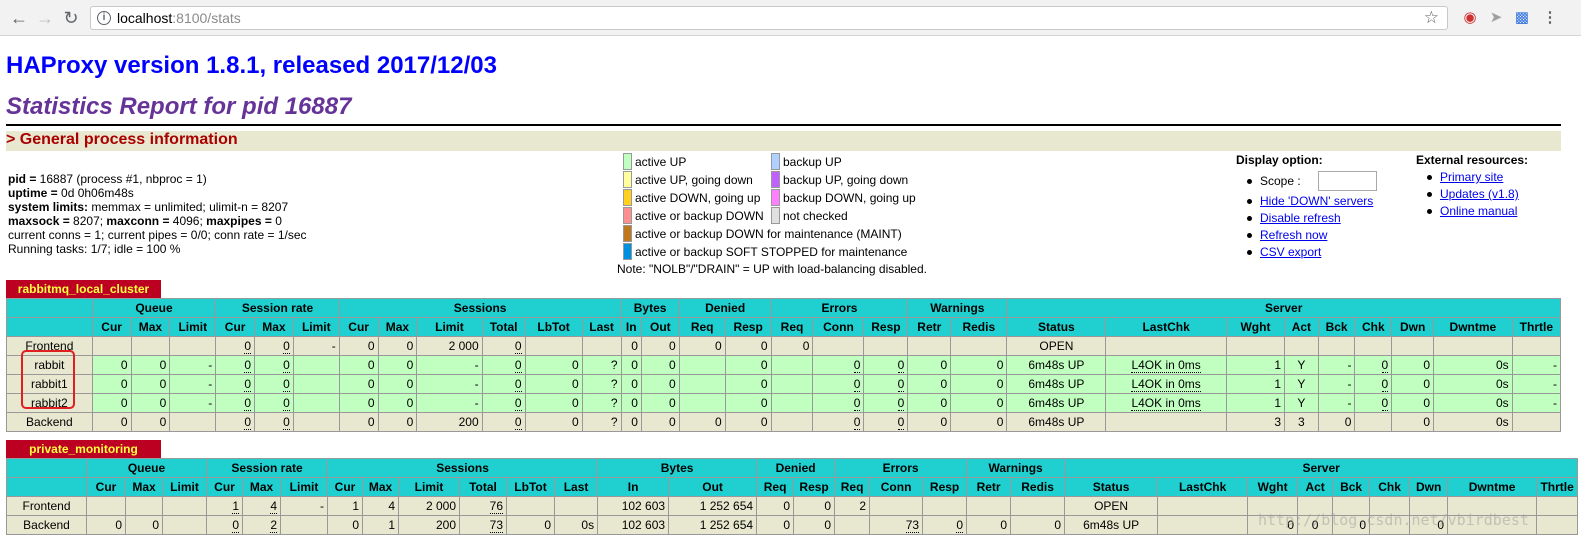  I want to click on online-manual-link: Online manual, so click(1479, 211).